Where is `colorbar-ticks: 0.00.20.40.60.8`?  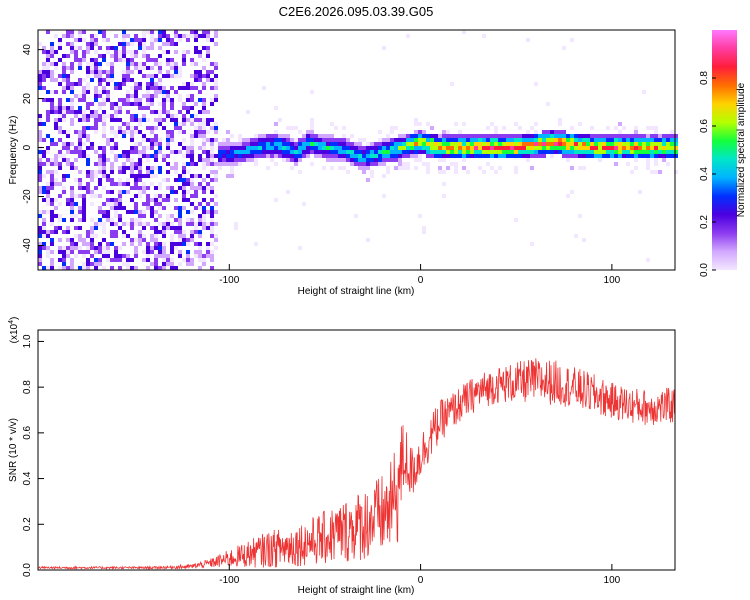 colorbar-ticks: 0.00.20.40.60.8 is located at coordinates (707, 174).